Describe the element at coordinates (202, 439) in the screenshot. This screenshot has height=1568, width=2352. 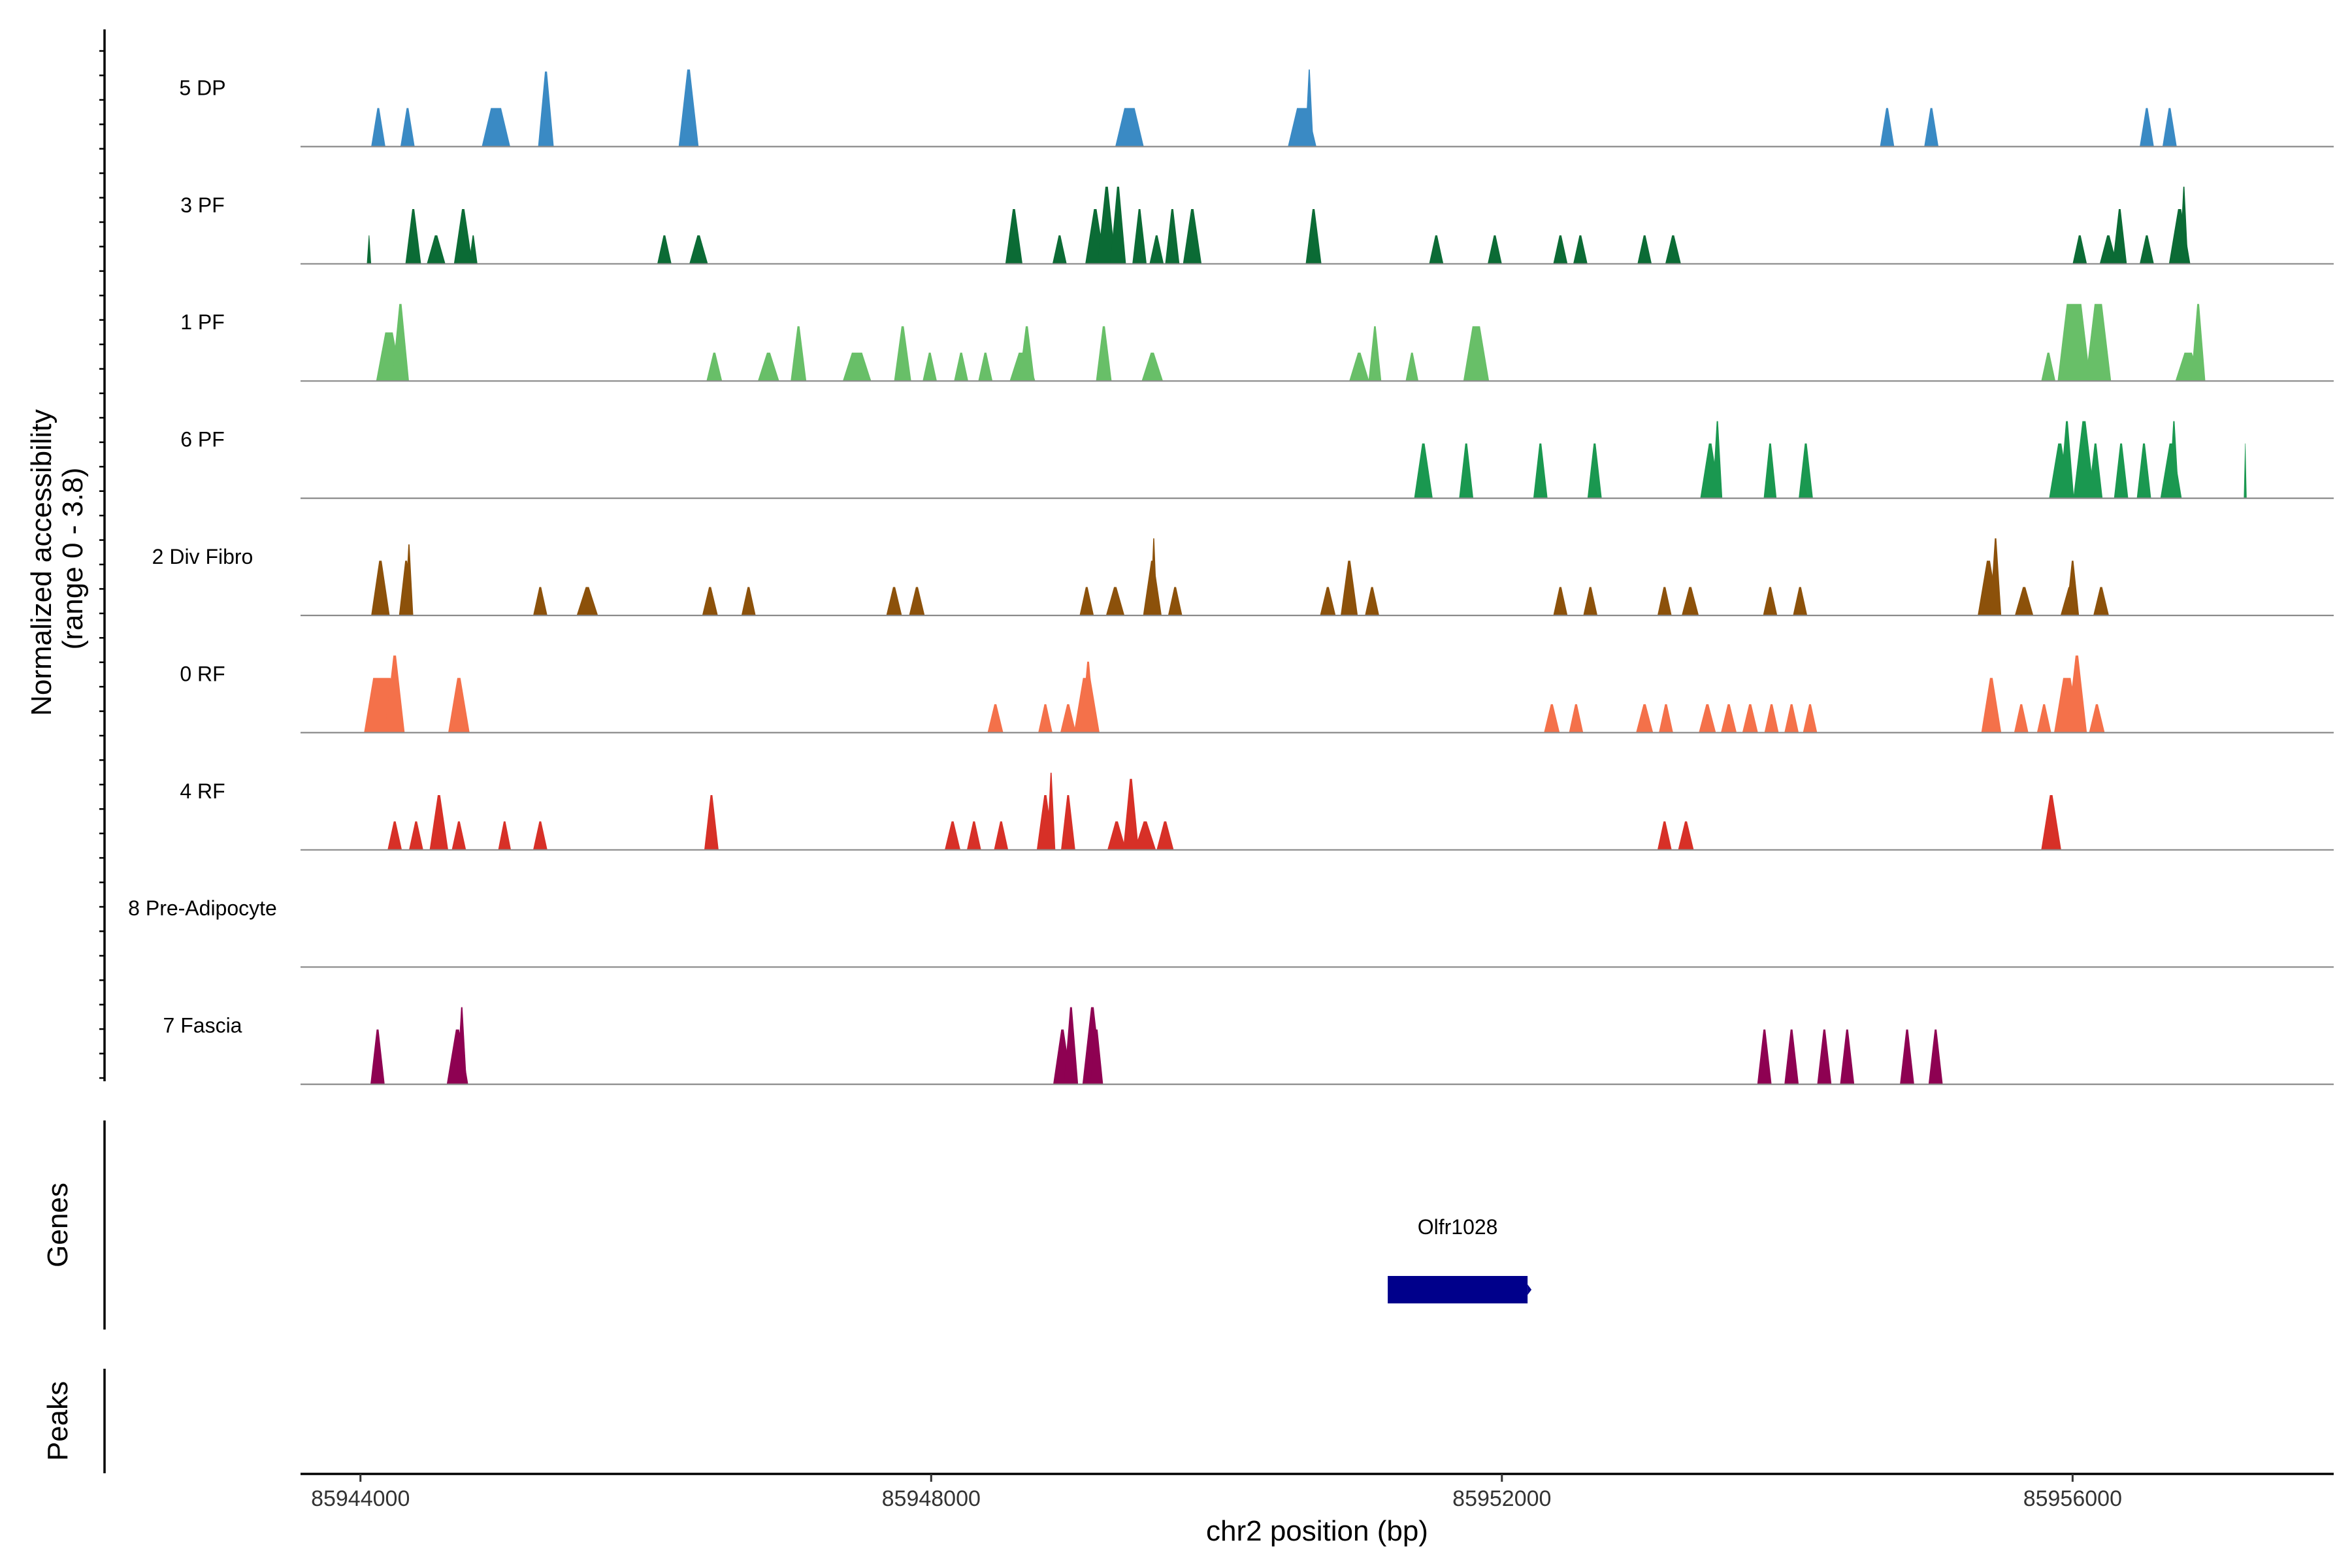
I see `track-label: 6 PF` at that location.